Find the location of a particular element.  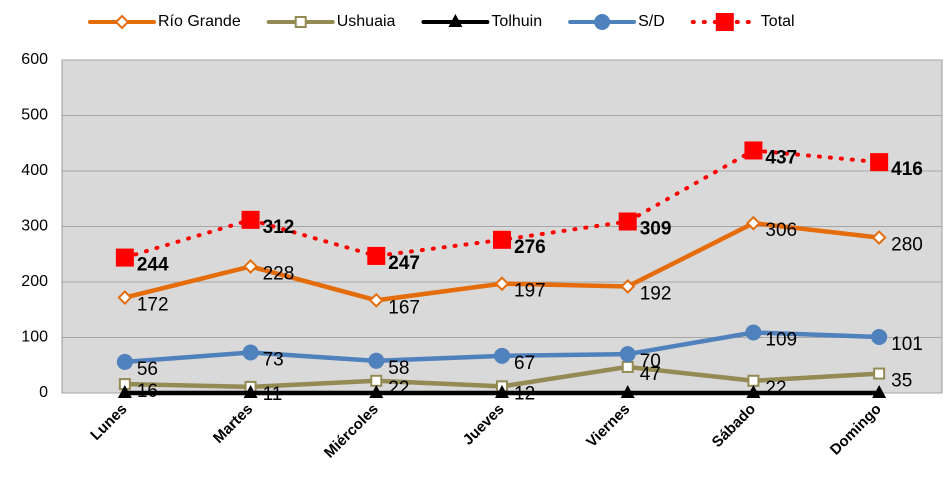

data-label: 167 is located at coordinates (404, 307).